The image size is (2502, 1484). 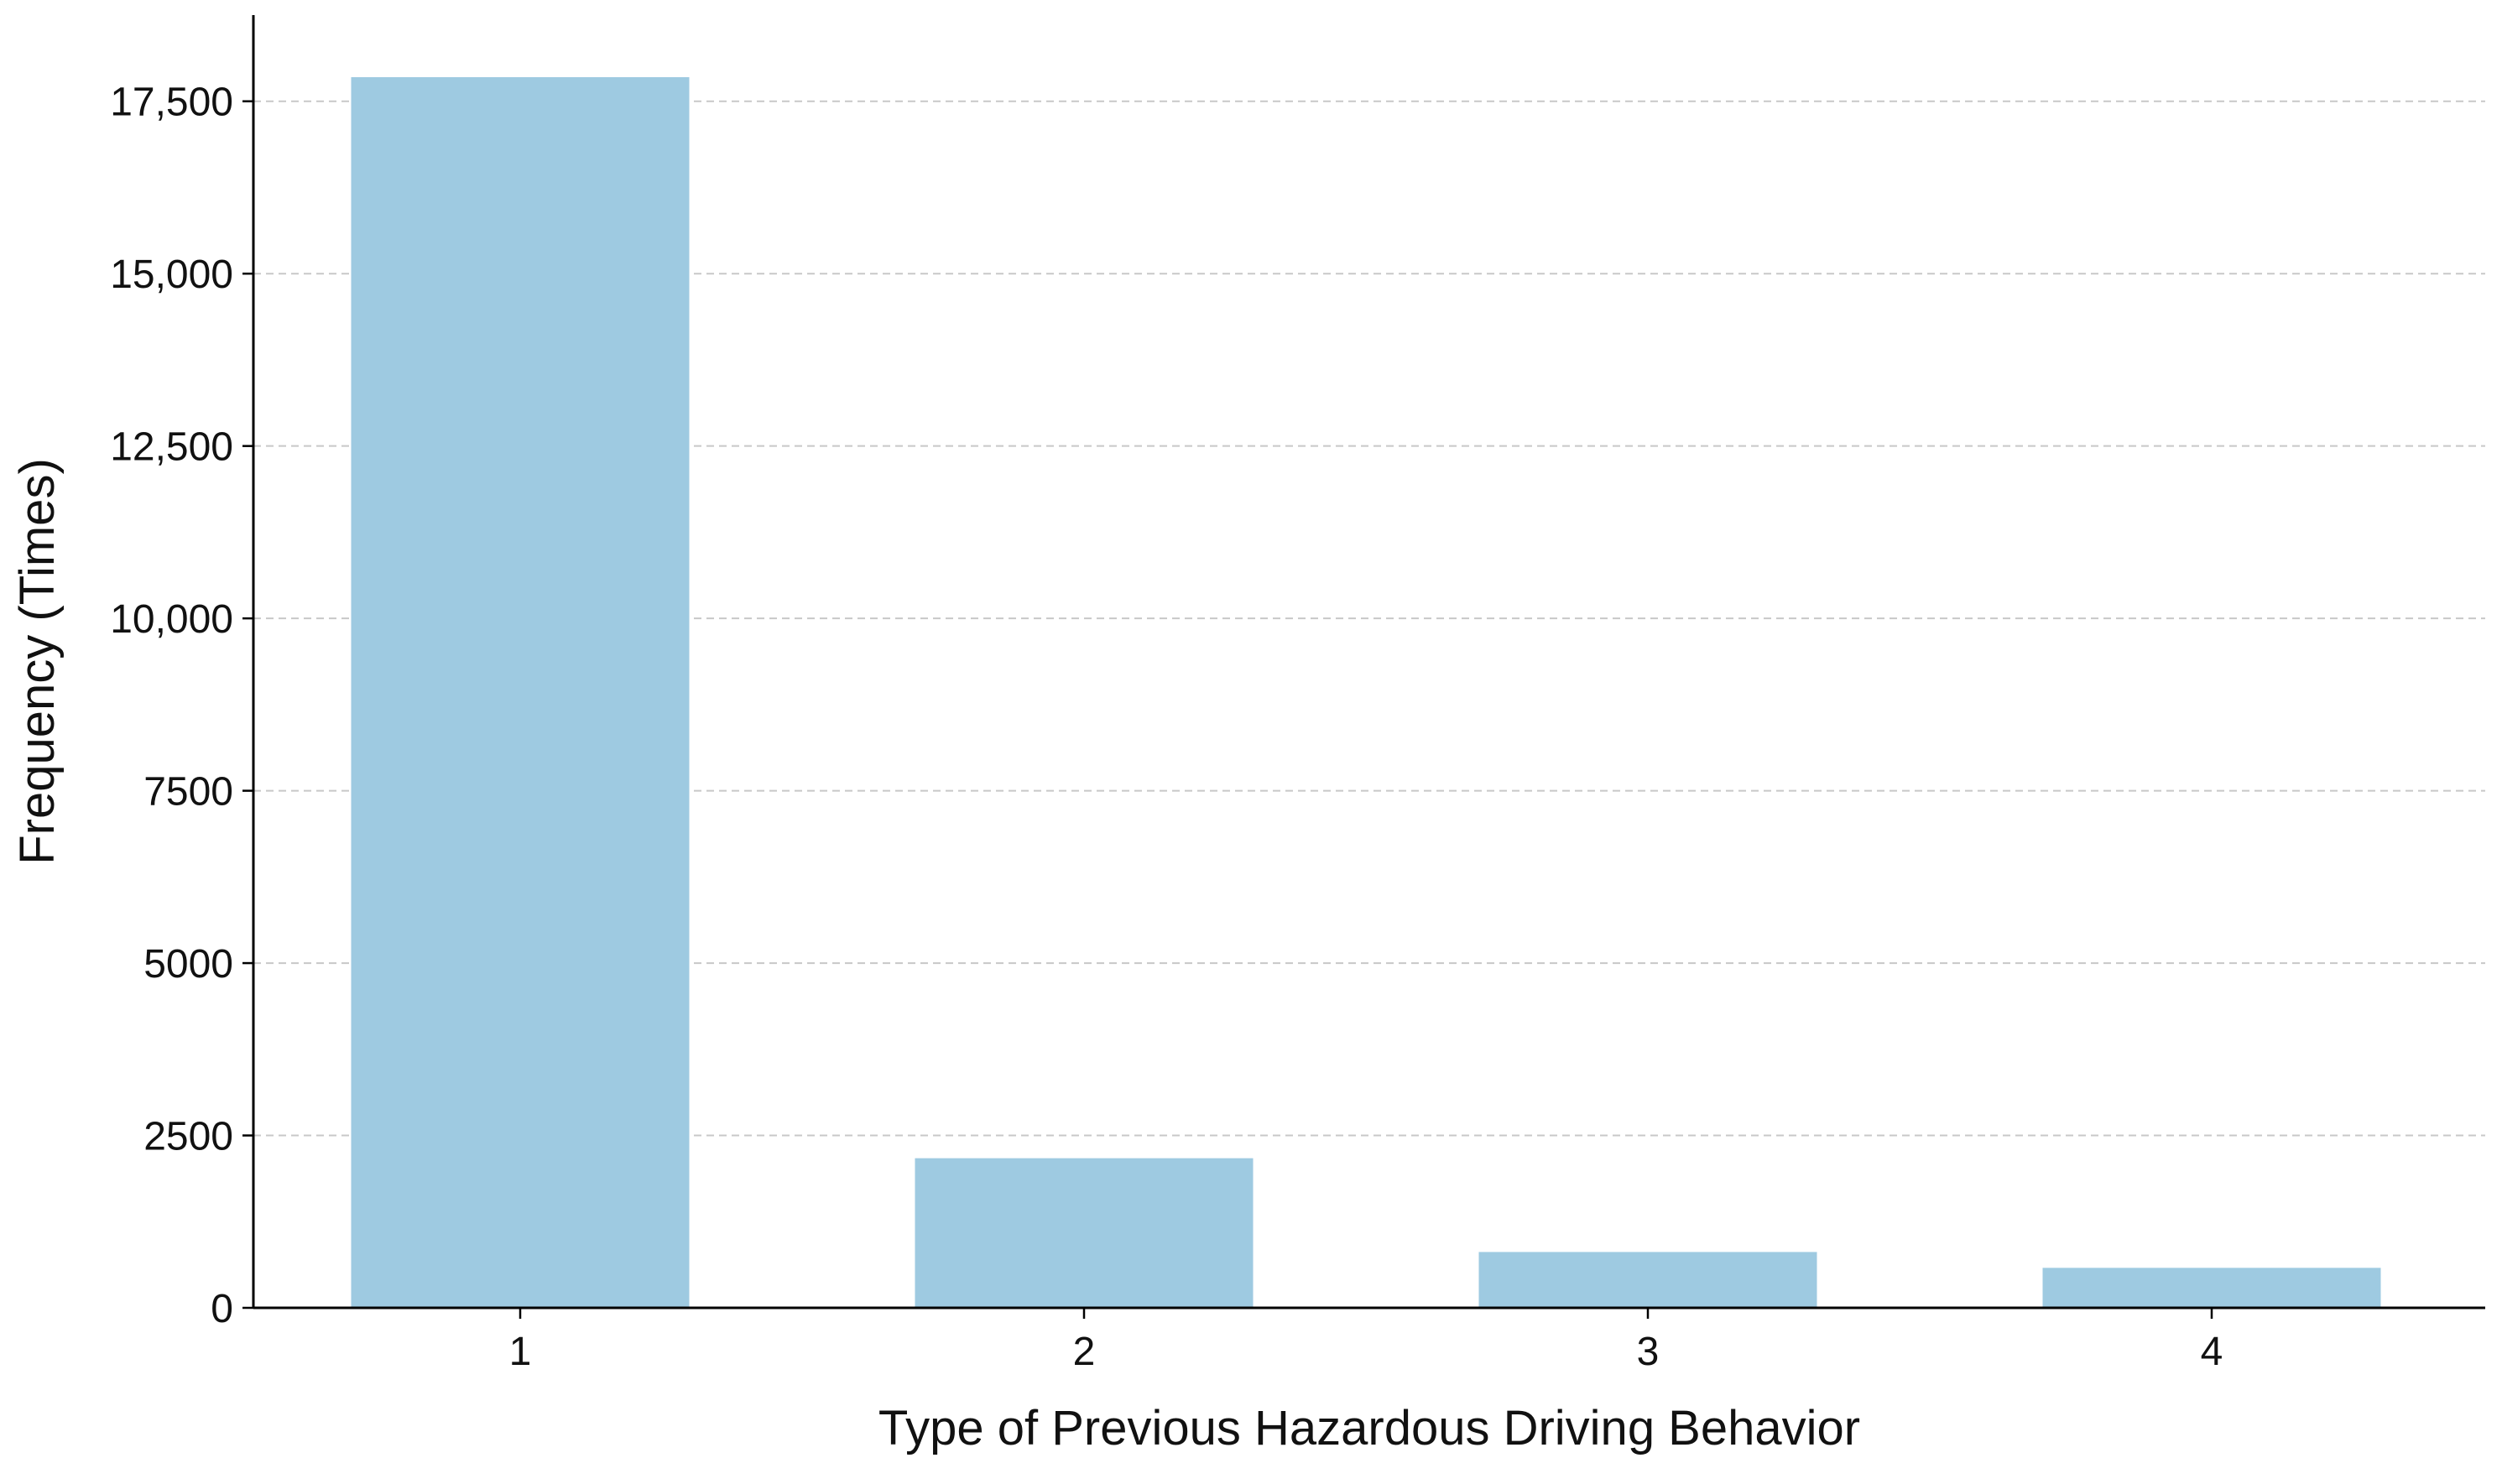 What do you see at coordinates (188, 1137) in the screenshot?
I see `y-tick-label: 2500` at bounding box center [188, 1137].